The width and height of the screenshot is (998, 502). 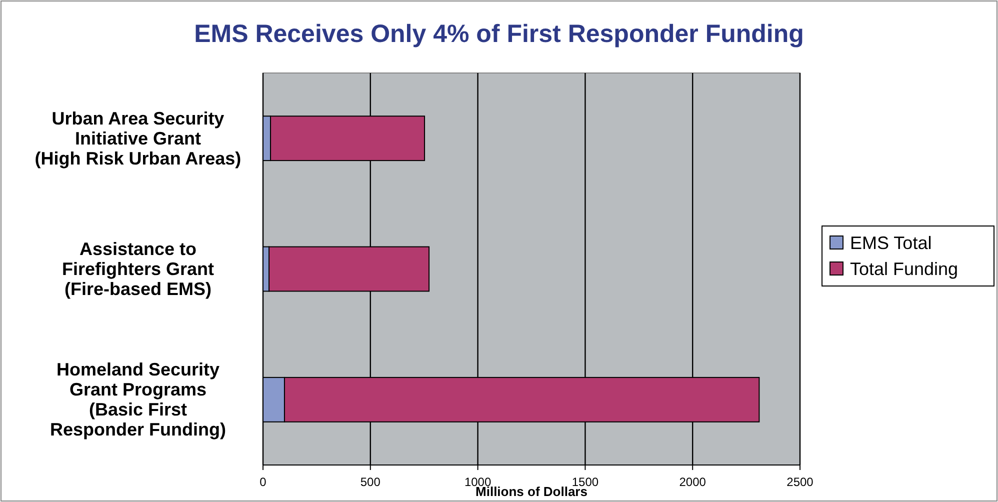 I want to click on y-tick-label: Assistance to Firefighters Grant (Fire-based EMS), so click(x=138, y=269).